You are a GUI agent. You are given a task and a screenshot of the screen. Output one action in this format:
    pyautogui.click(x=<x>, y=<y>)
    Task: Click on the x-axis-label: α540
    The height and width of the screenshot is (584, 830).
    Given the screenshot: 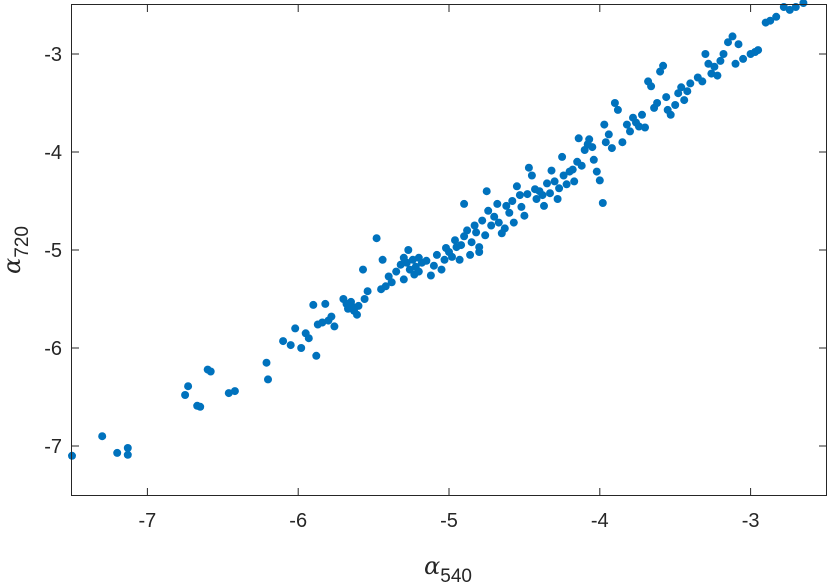 What is the action you would take?
    pyautogui.click(x=448, y=568)
    